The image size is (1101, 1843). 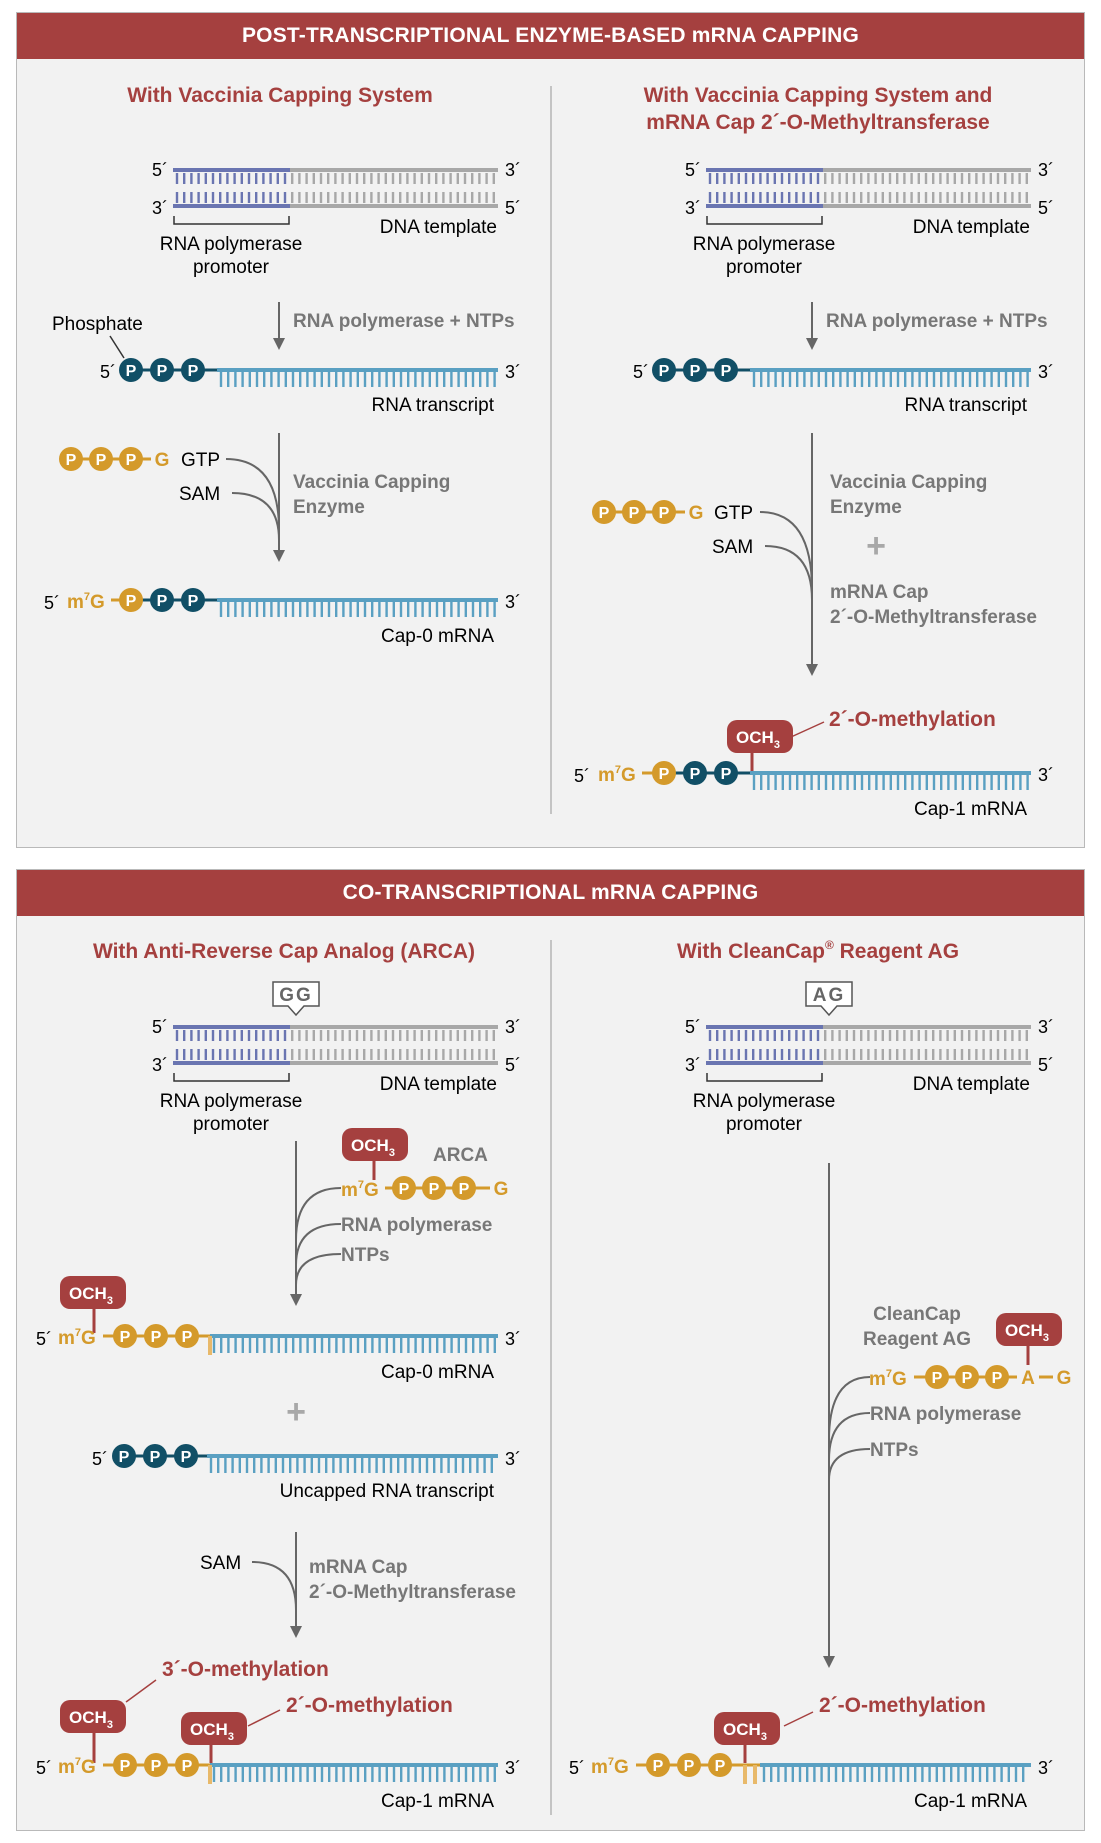 I want to click on ntps-merge-line, so click(x=318, y=1269).